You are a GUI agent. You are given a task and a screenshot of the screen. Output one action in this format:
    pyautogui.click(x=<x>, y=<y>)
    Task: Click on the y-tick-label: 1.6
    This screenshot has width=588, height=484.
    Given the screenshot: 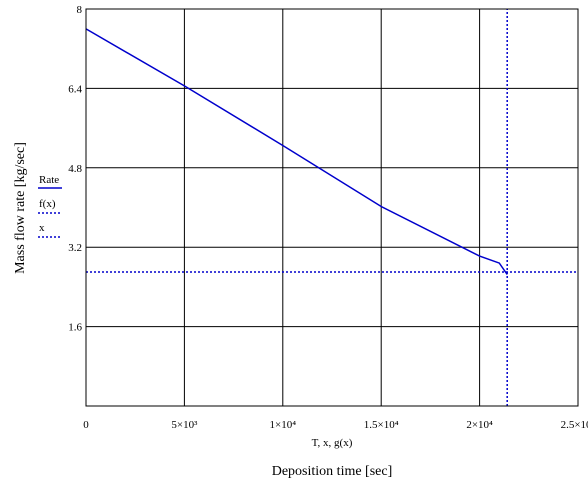 What is the action you would take?
    pyautogui.click(x=75, y=328)
    